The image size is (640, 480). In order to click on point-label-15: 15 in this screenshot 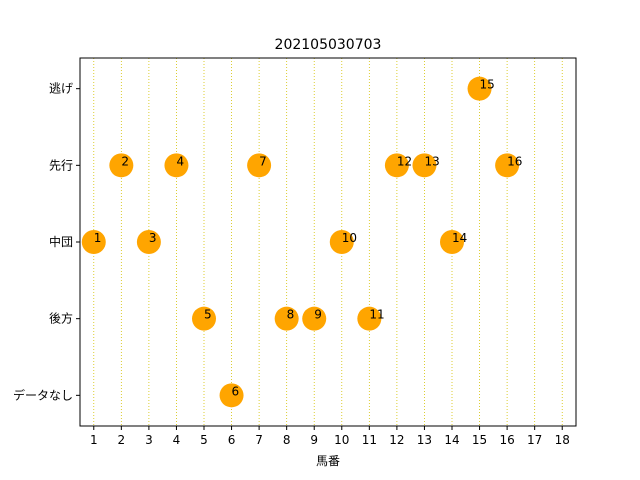, I will do `click(487, 85)`.